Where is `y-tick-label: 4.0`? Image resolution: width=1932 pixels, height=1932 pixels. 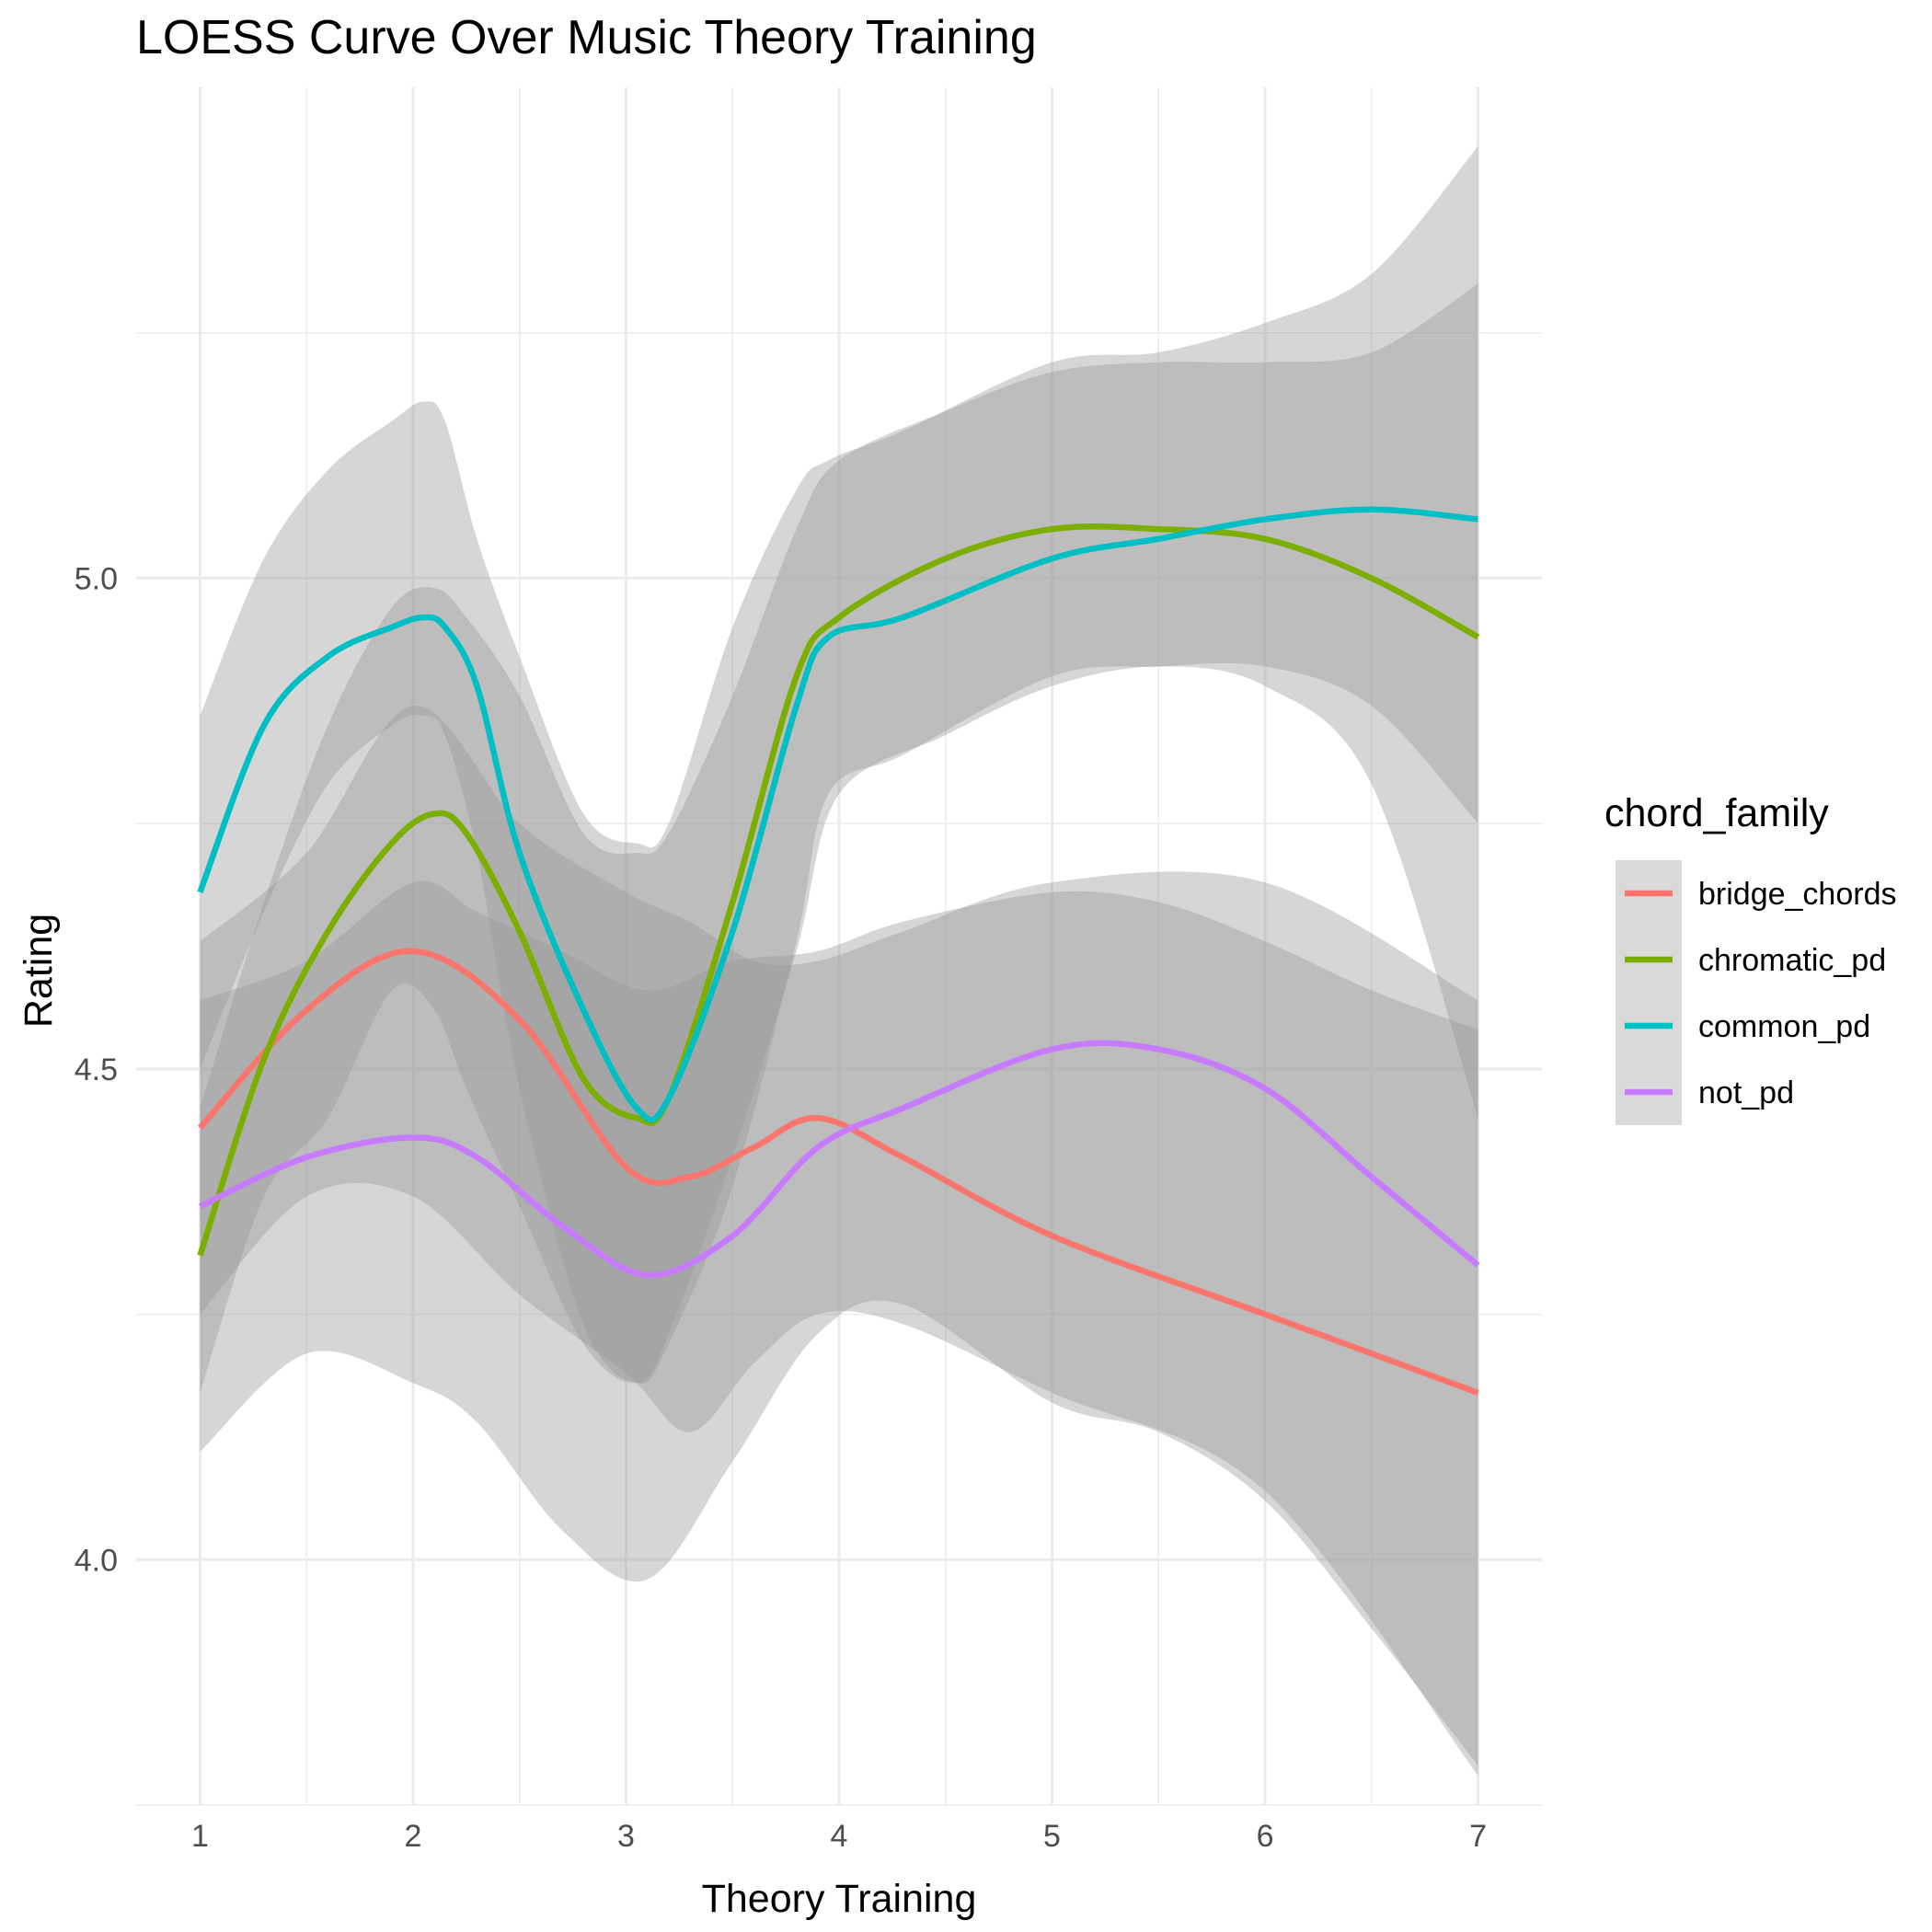
y-tick-label: 4.0 is located at coordinates (96, 1560).